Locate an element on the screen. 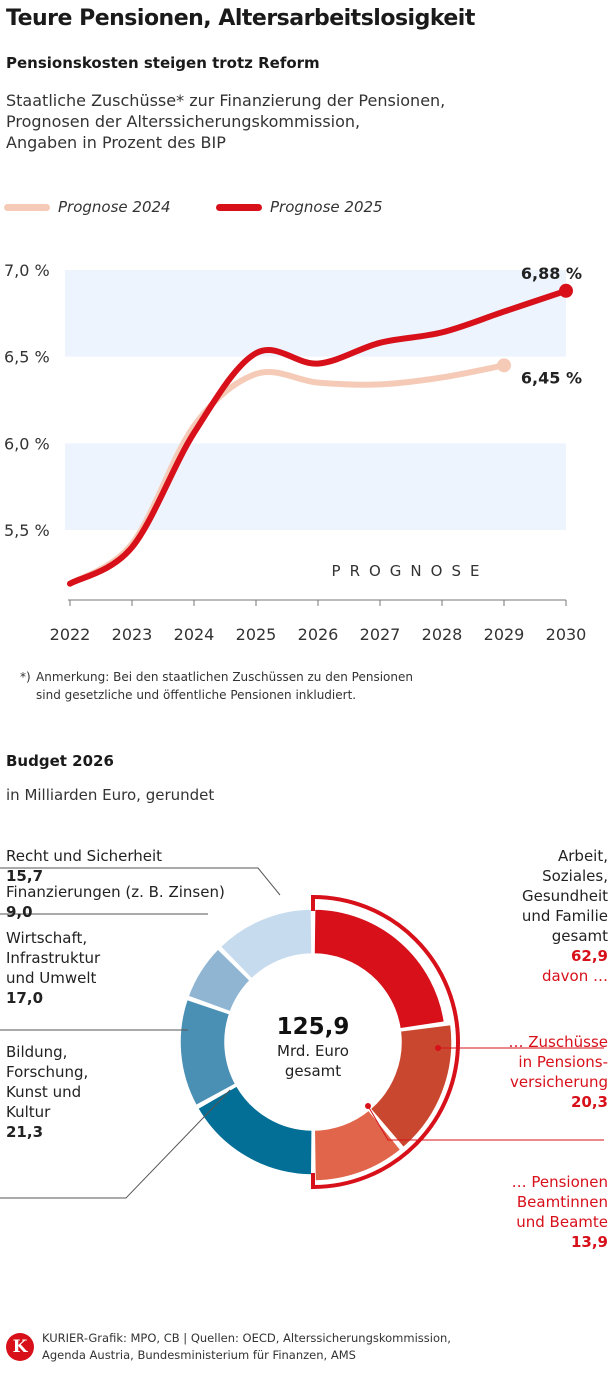 This screenshot has width=616, height=1384. leader-recht is located at coordinates (140, 881).